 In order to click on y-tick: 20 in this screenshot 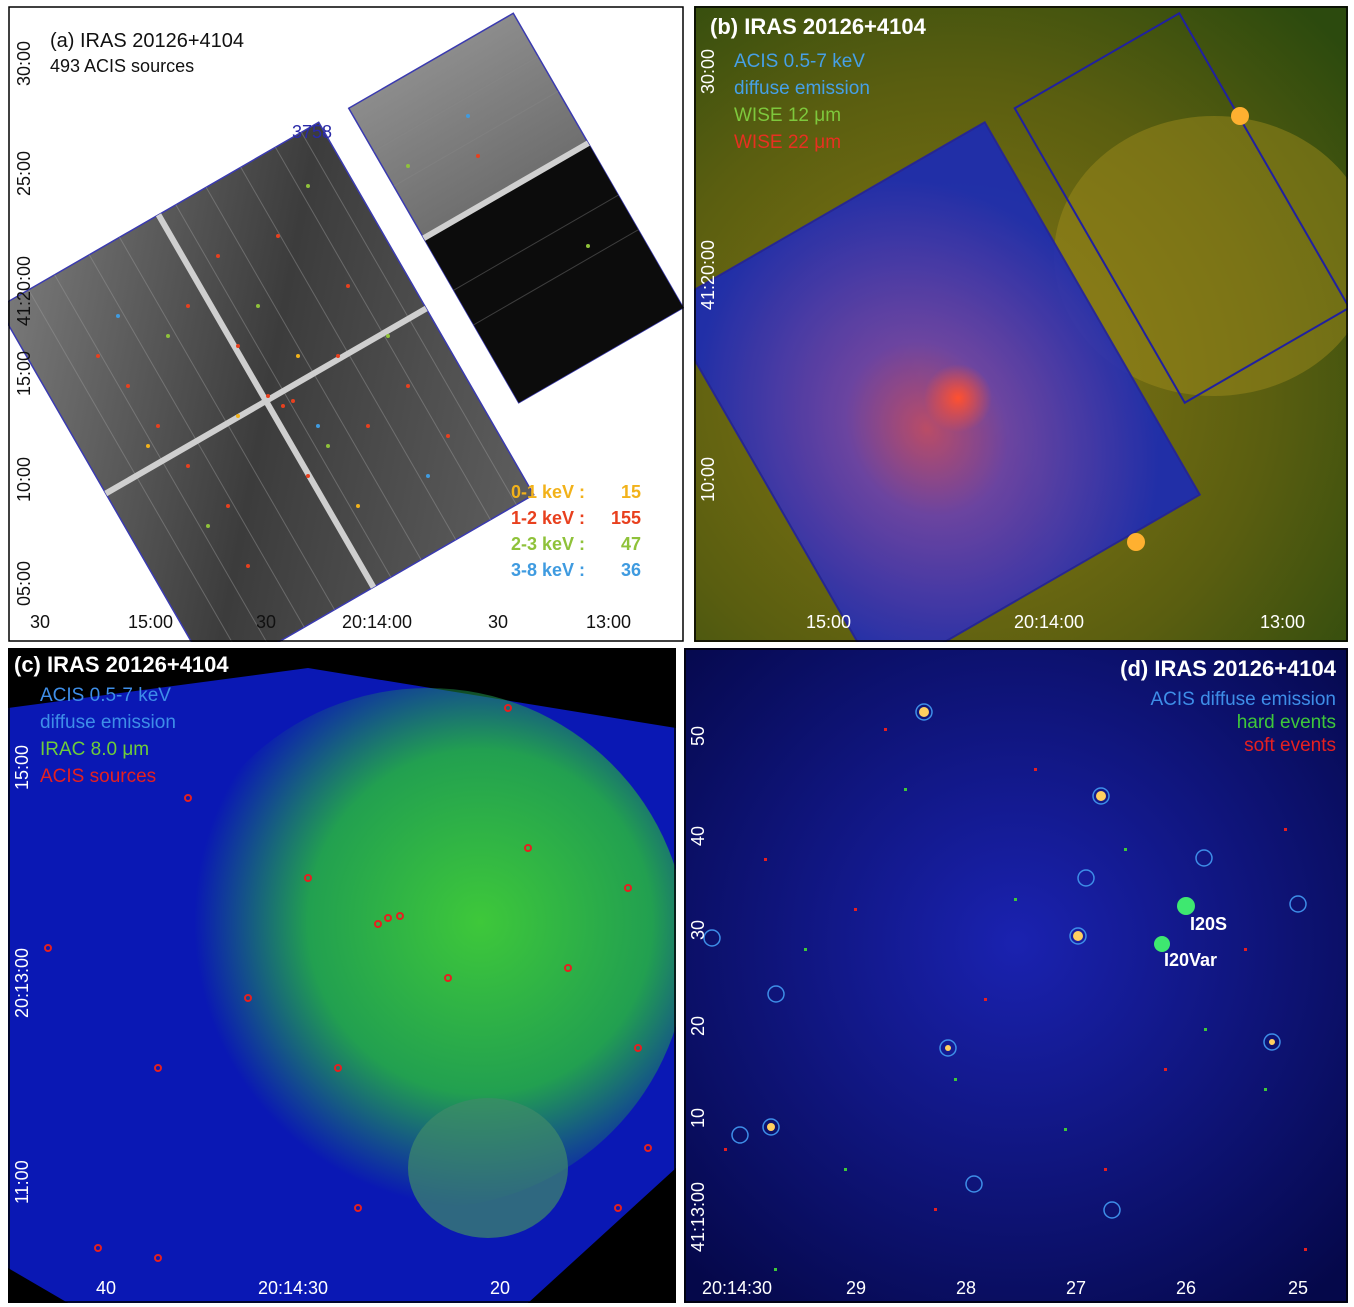, I will do `click(698, 1025)`.